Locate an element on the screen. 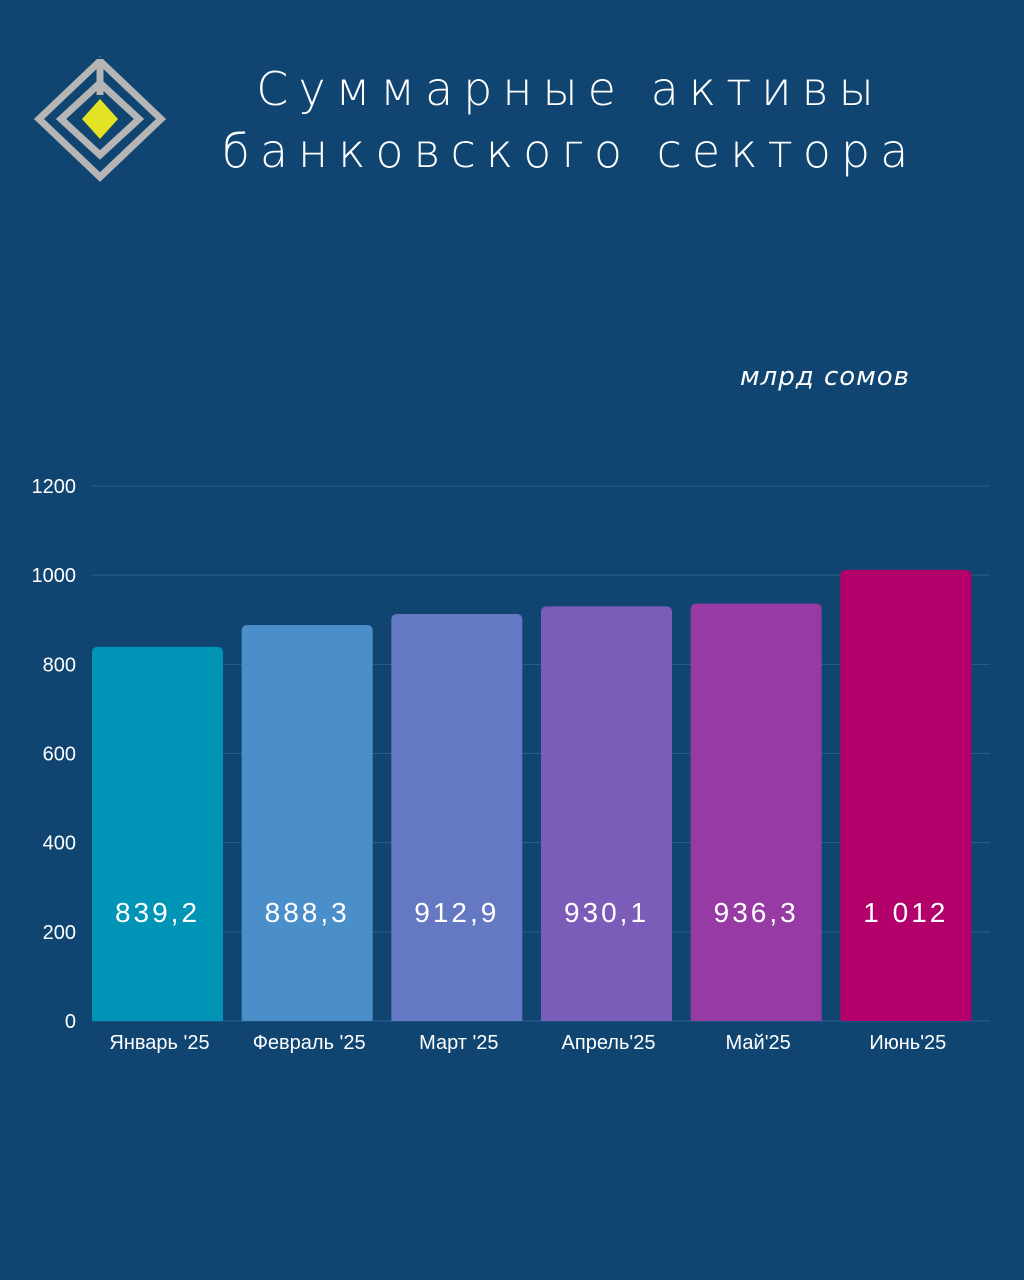 This screenshot has width=1024, height=1280. y-tick-label: 400 is located at coordinates (59, 844).